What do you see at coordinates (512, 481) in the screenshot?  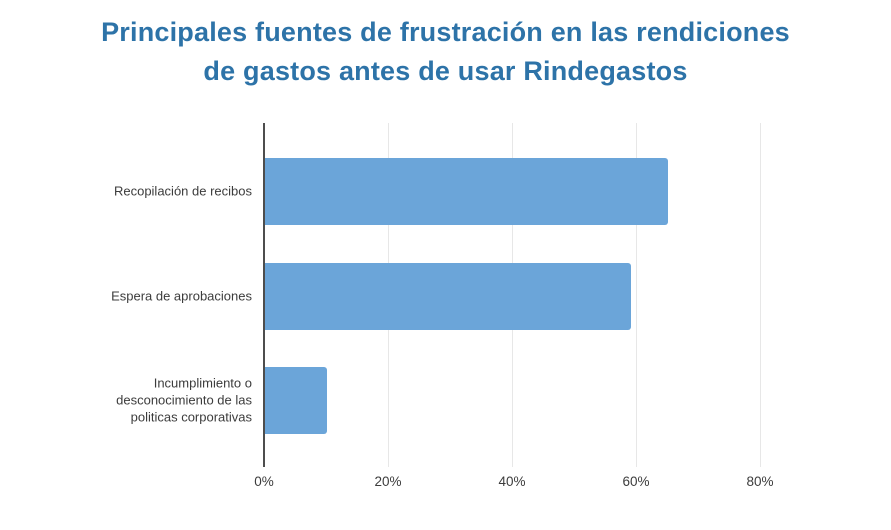 I see `x-tick-label-2: 40%` at bounding box center [512, 481].